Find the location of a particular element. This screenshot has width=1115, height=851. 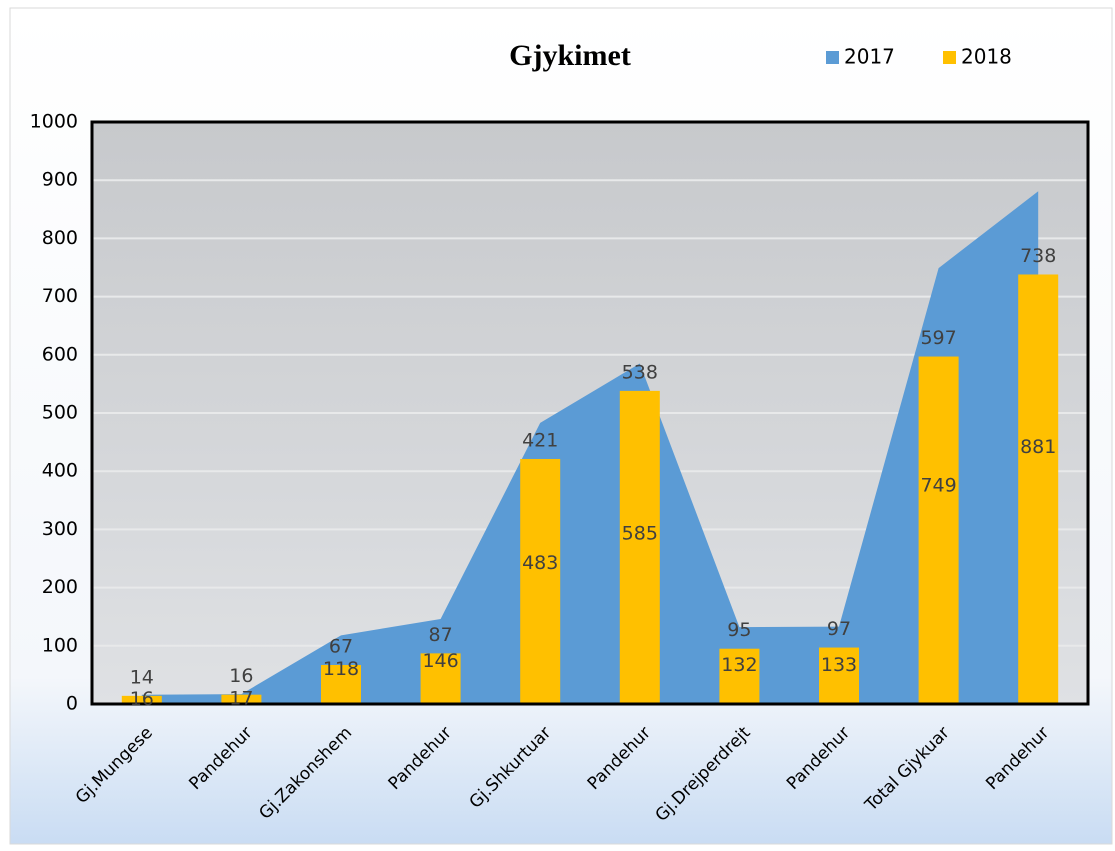

data-label: 67 is located at coordinates (341, 647).